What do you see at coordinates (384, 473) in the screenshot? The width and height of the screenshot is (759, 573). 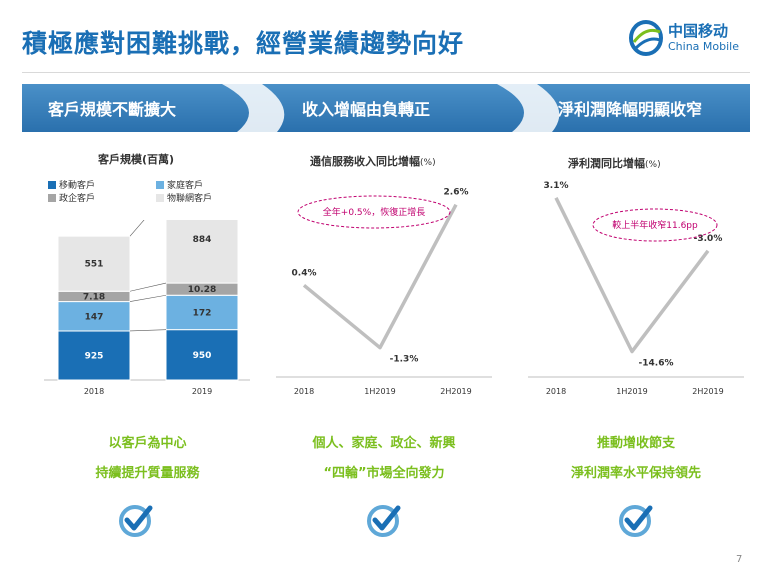 I see `summary-2-line2: “四輪”市場全向發力` at bounding box center [384, 473].